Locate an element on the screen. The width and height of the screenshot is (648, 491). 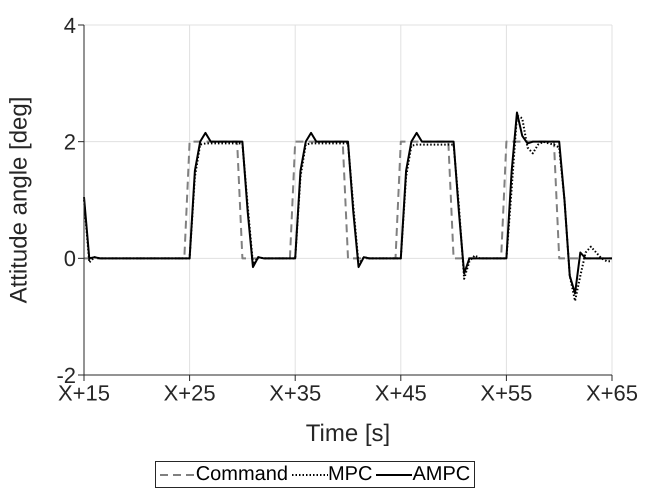
y-tick-label: 4 is located at coordinates (70, 25).